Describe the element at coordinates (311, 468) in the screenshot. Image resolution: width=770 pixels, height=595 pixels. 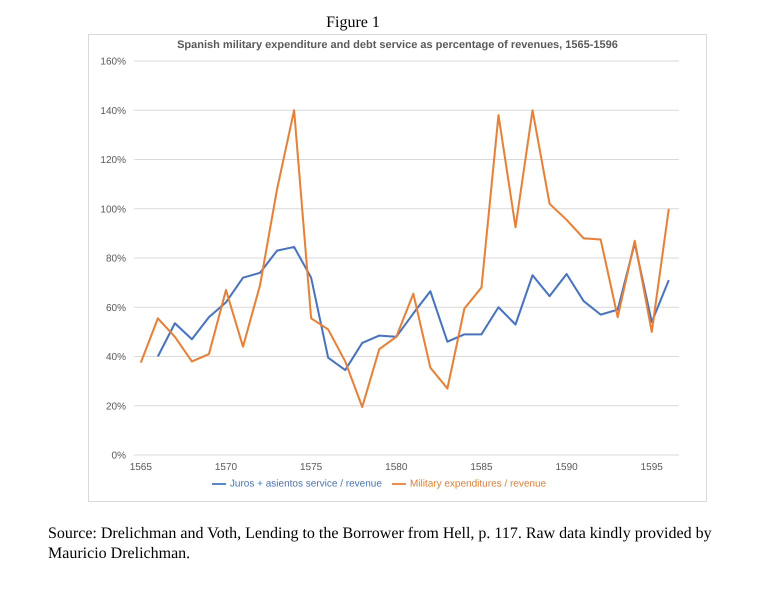
I see `x-tick-label: 1575` at that location.